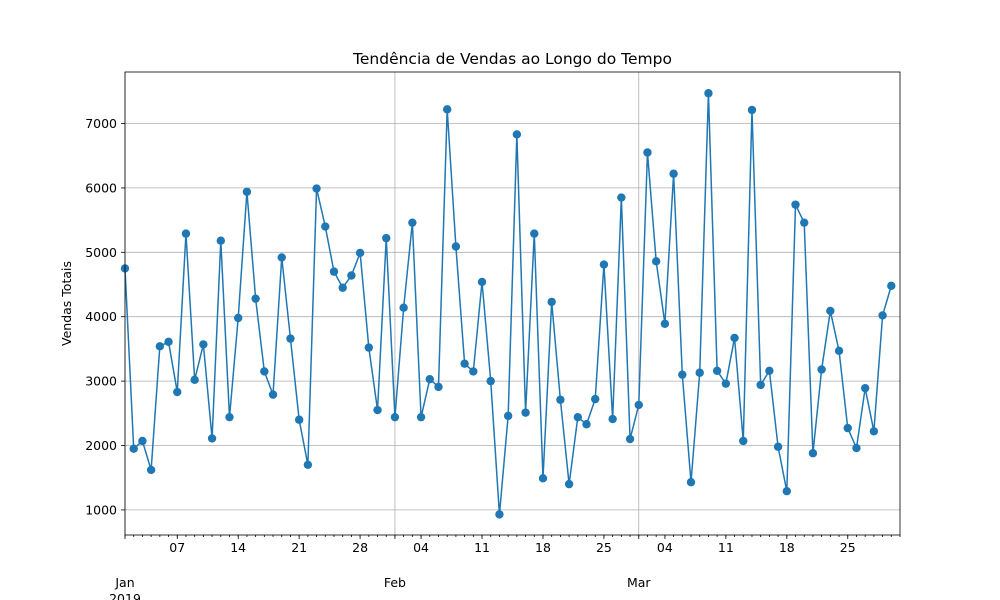 The image size is (1000, 600). Describe the element at coordinates (299, 547) in the screenshot. I see `x-week-label: 21` at that location.